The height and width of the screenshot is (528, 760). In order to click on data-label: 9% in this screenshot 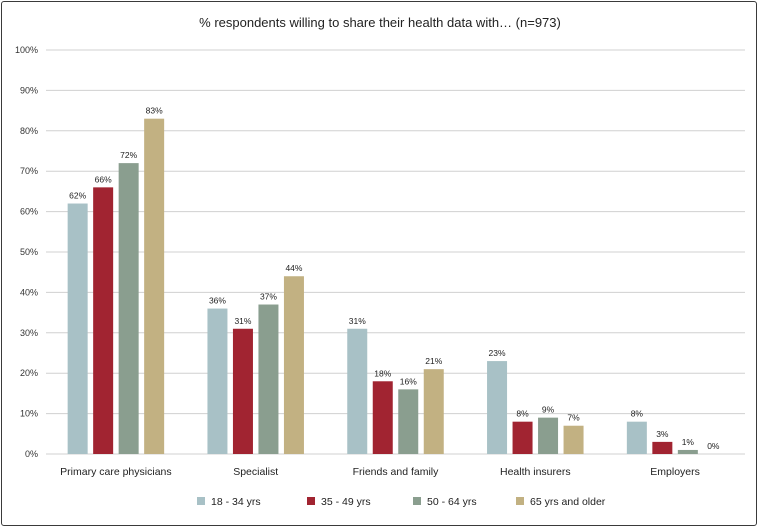, I will do `click(548, 410)`.